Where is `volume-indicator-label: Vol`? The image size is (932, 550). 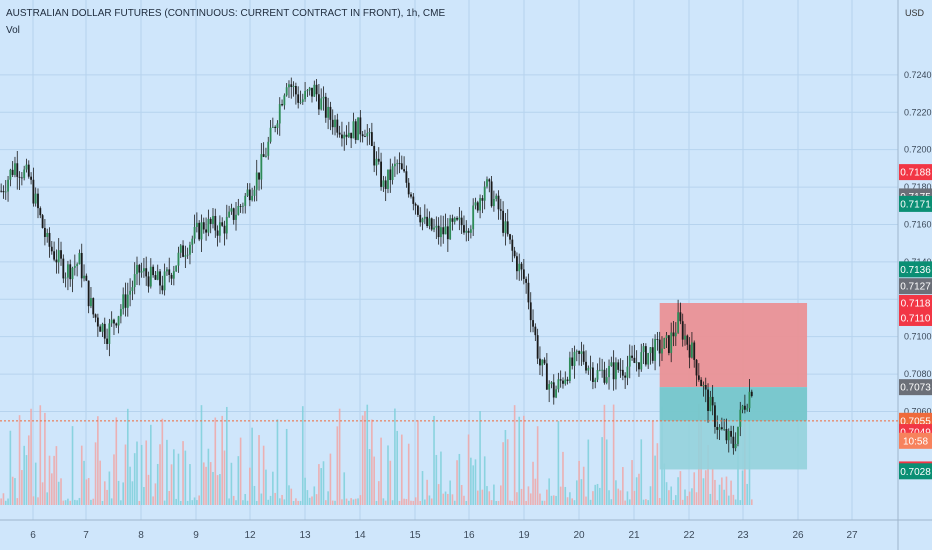
volume-indicator-label: Vol is located at coordinates (13, 30).